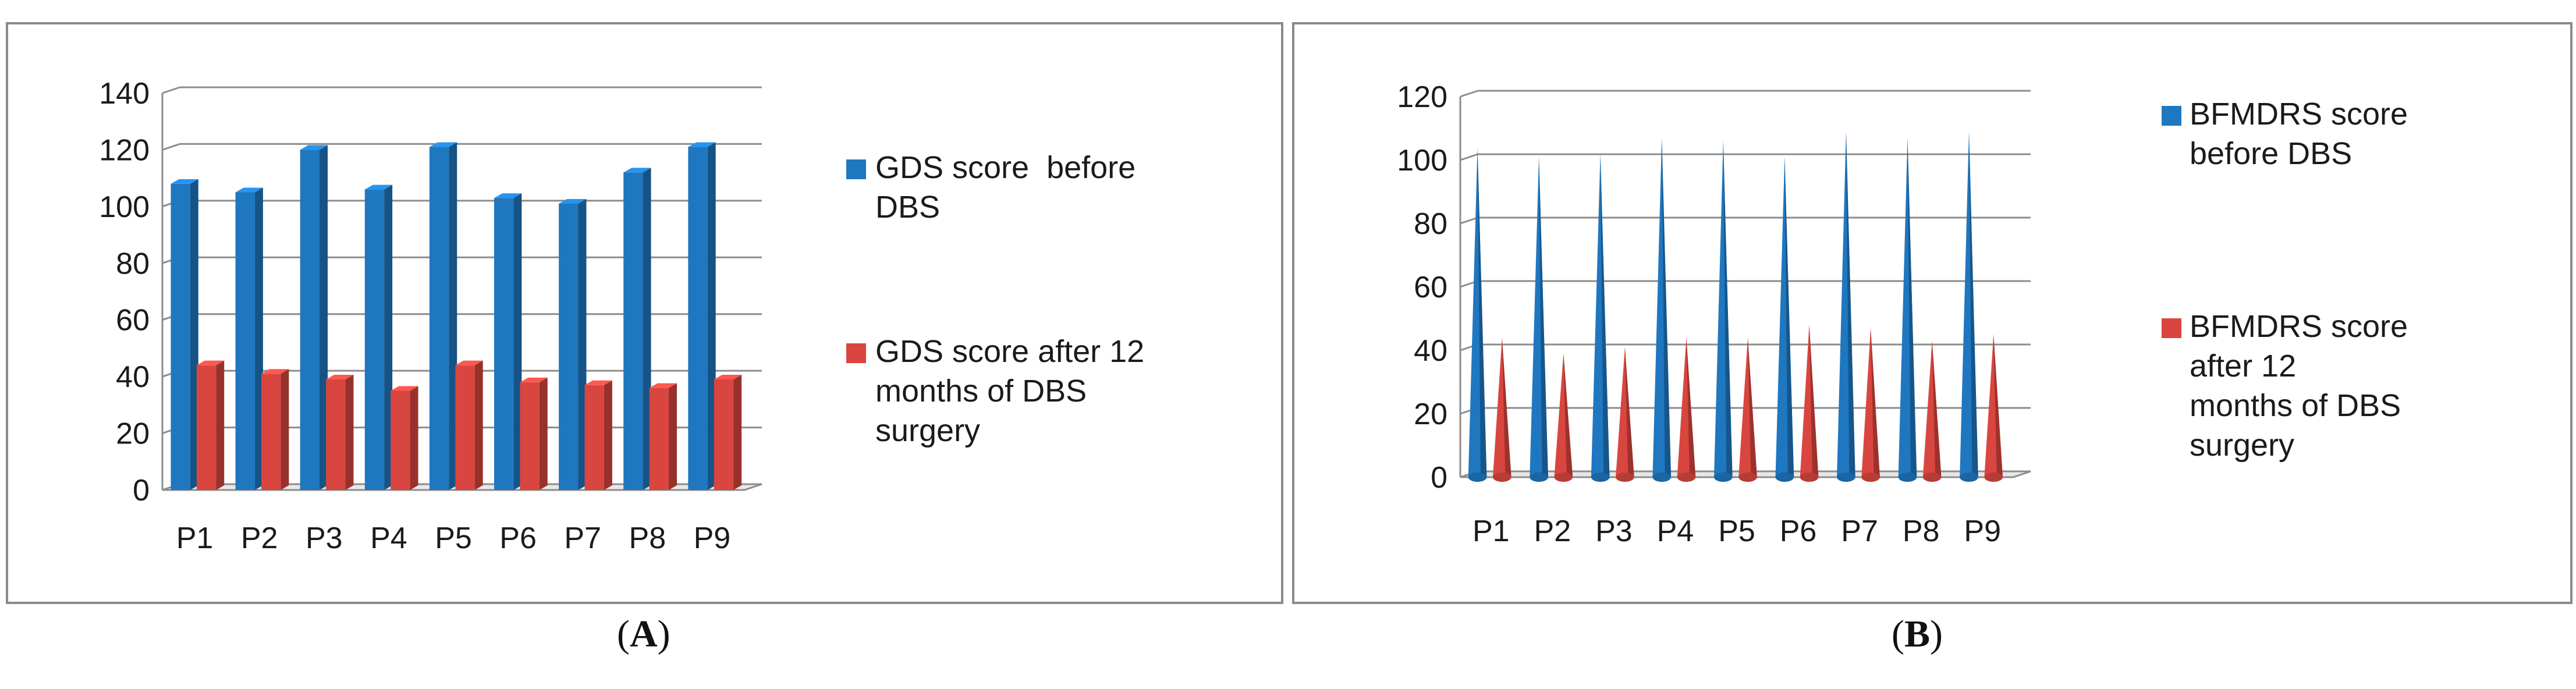 The image size is (2576, 689). Describe the element at coordinates (1614, 531) in the screenshot. I see `chart-b-xtick-label: P3` at that location.